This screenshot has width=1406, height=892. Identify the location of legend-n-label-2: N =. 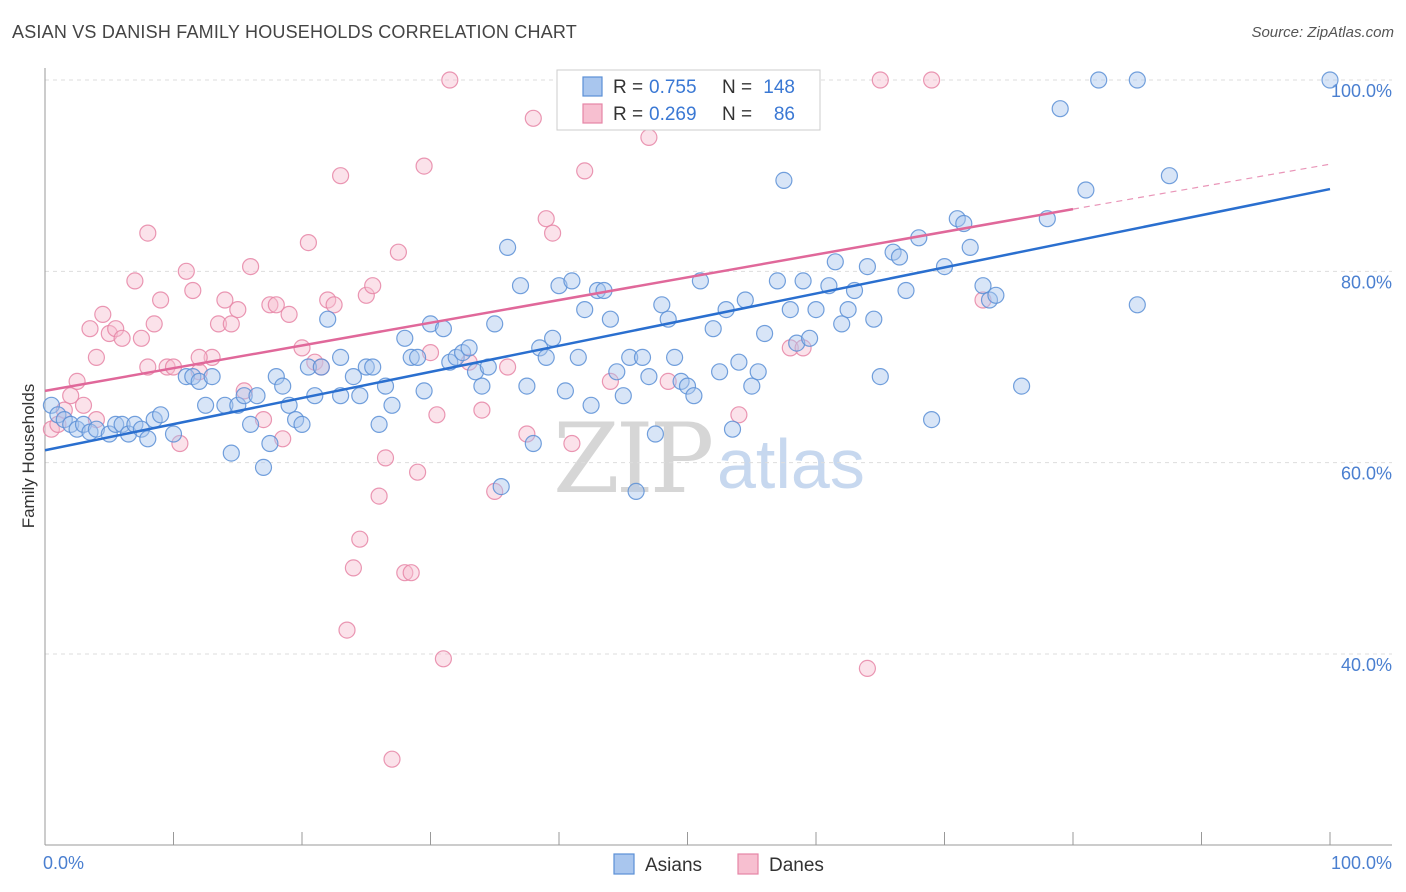
(737, 114).